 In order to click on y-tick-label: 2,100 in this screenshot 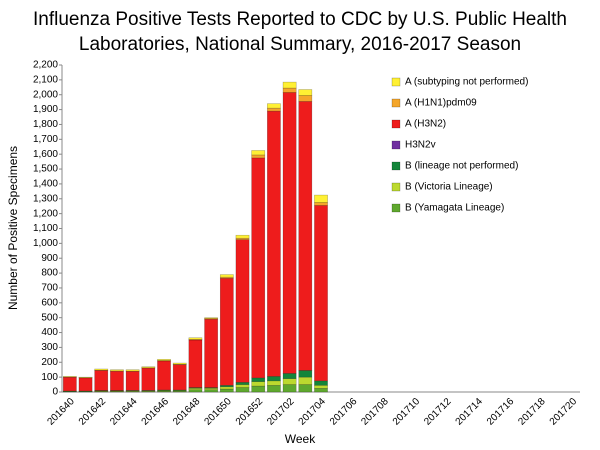, I will do `click(45, 80)`.